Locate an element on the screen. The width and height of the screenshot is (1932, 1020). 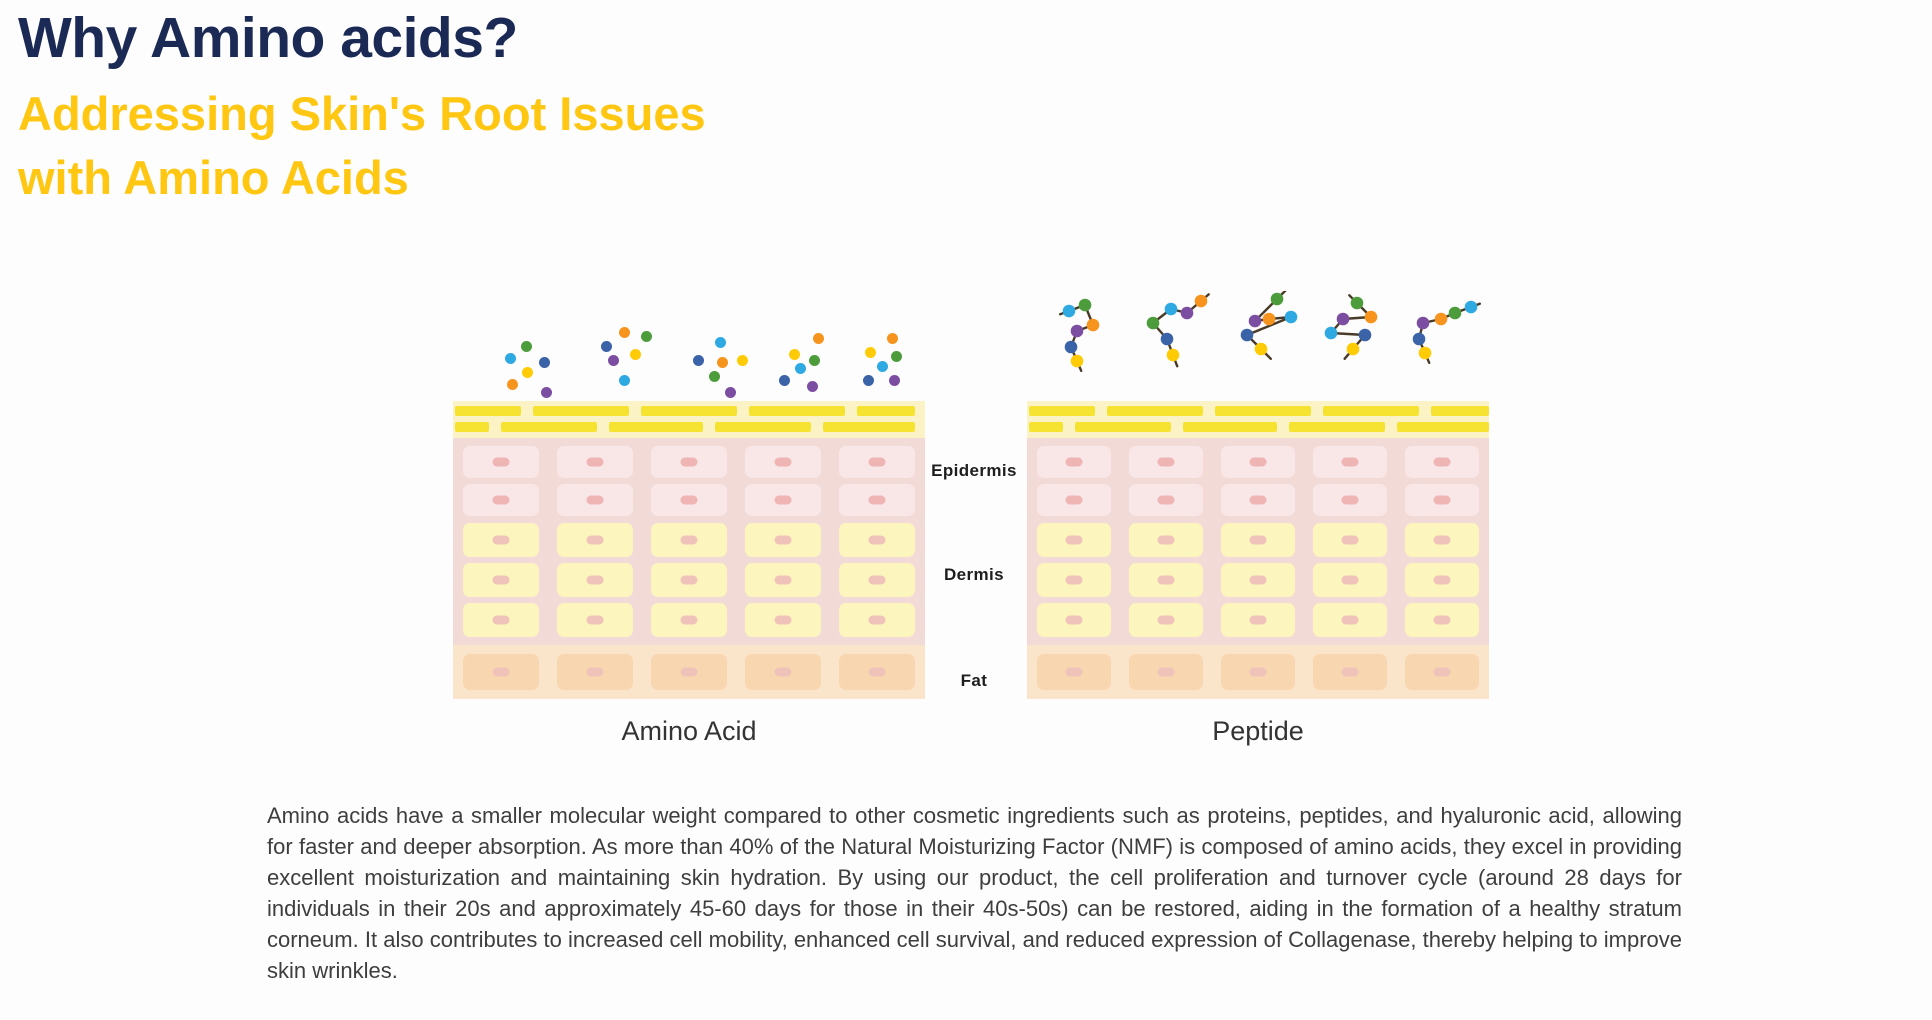
brick-row is located at coordinates (1259, 411).